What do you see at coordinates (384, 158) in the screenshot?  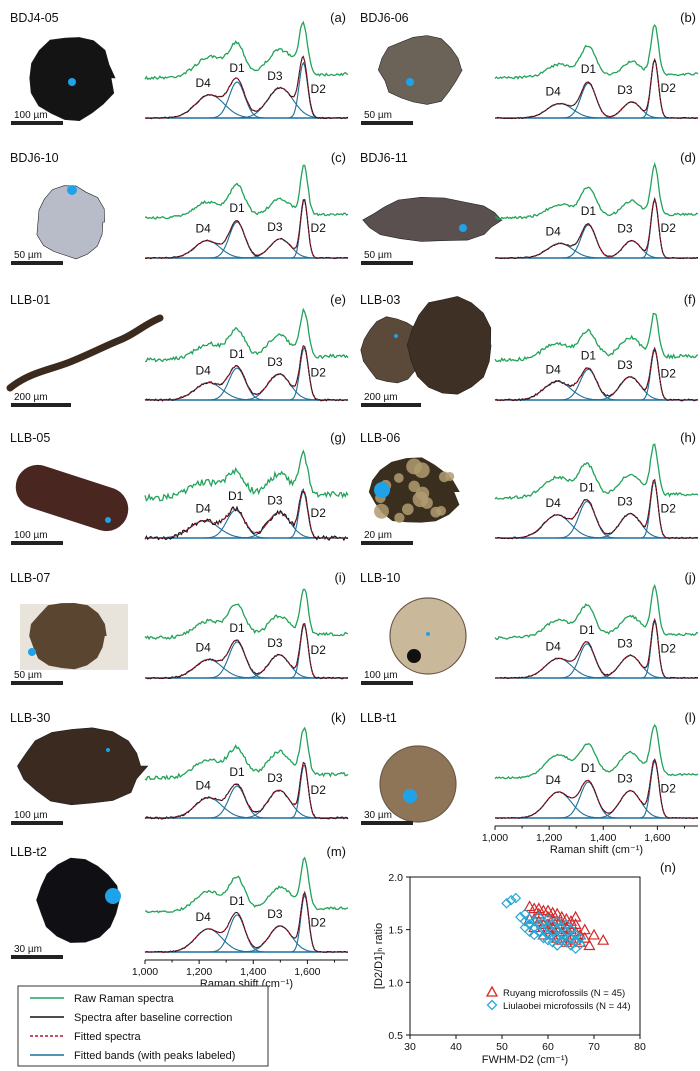 I see `specimen-label: BDJ6-11` at bounding box center [384, 158].